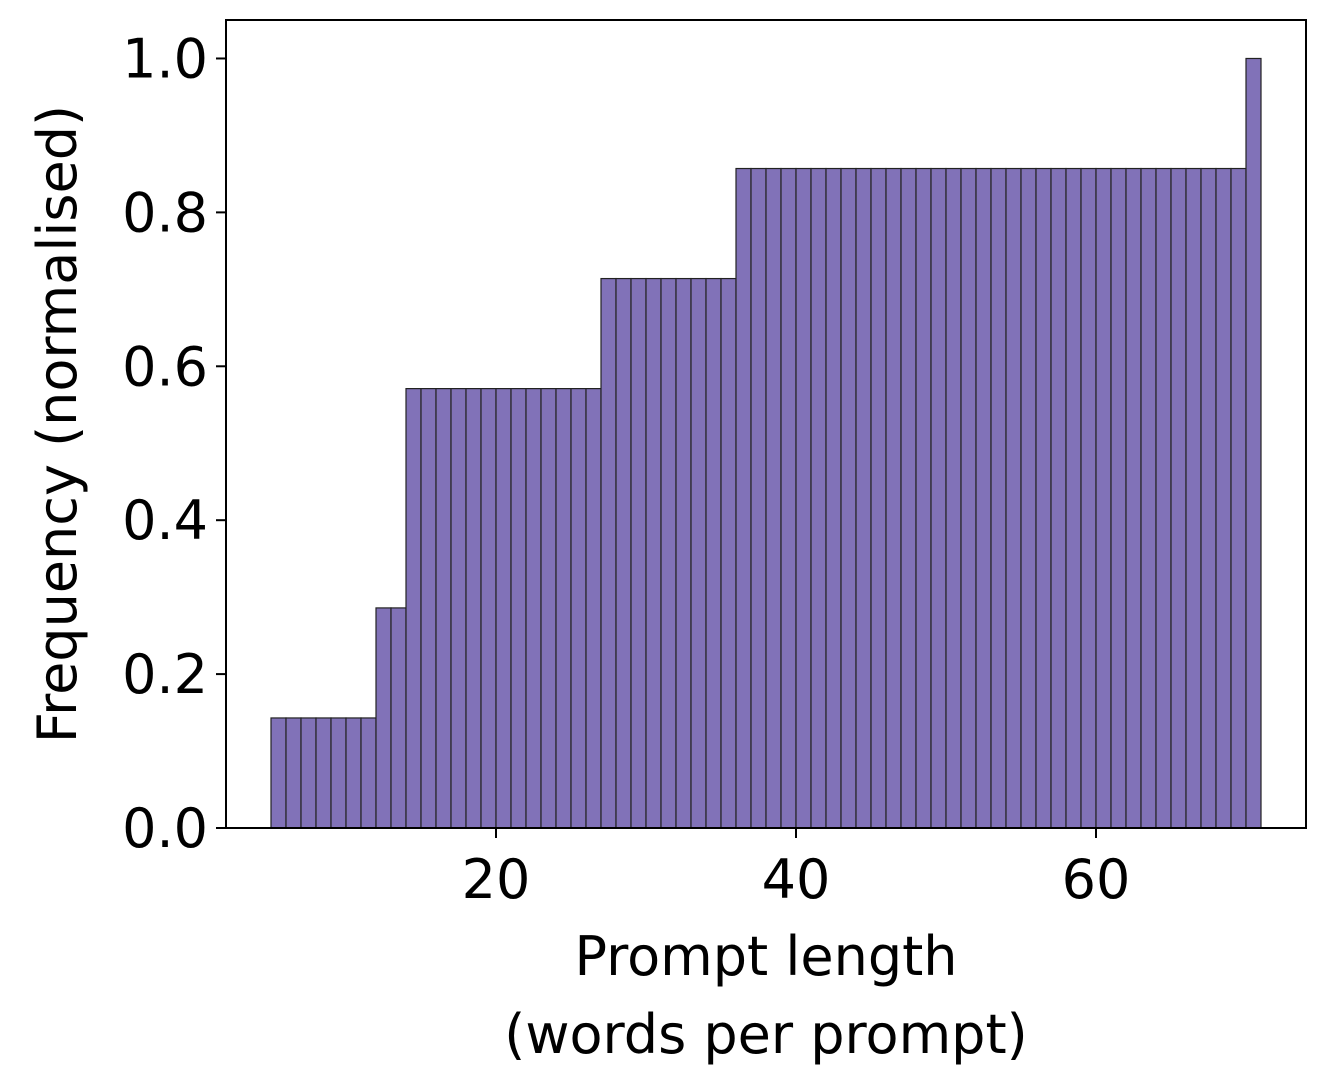 The height and width of the screenshot is (1086, 1328). What do you see at coordinates (165, 366) in the screenshot?
I see `y-tick-label: 0.6` at bounding box center [165, 366].